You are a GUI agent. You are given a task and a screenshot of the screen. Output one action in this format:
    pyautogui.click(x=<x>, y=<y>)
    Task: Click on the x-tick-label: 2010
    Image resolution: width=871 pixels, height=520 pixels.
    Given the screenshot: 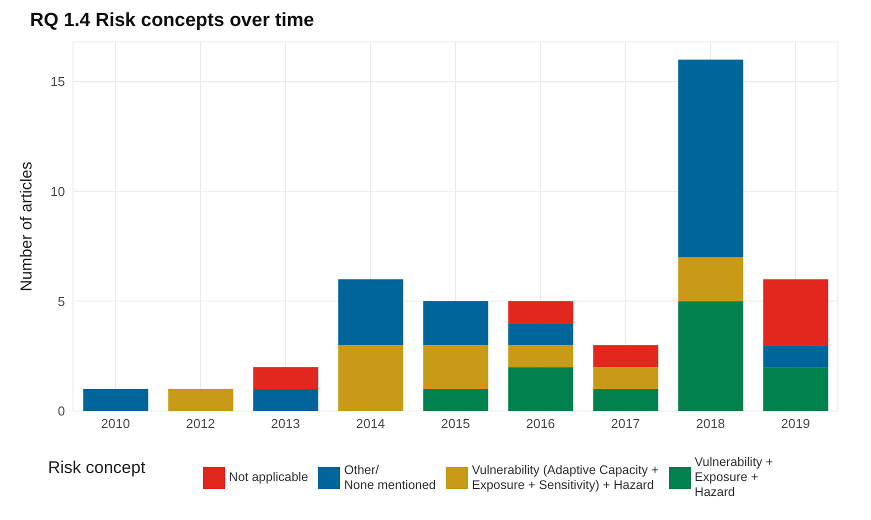 What is the action you would take?
    pyautogui.click(x=115, y=424)
    